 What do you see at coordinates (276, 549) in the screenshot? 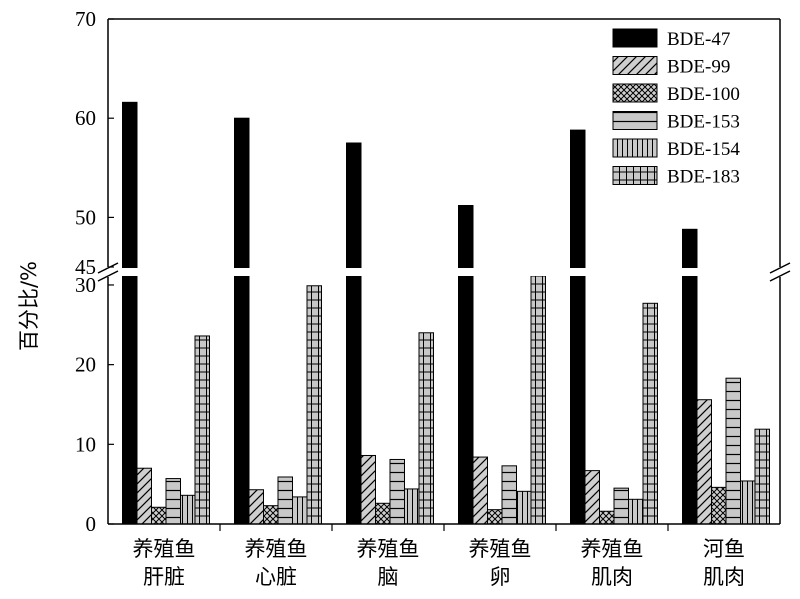
I see `x-tick-label-1-line1: 养殖鱼` at bounding box center [276, 549].